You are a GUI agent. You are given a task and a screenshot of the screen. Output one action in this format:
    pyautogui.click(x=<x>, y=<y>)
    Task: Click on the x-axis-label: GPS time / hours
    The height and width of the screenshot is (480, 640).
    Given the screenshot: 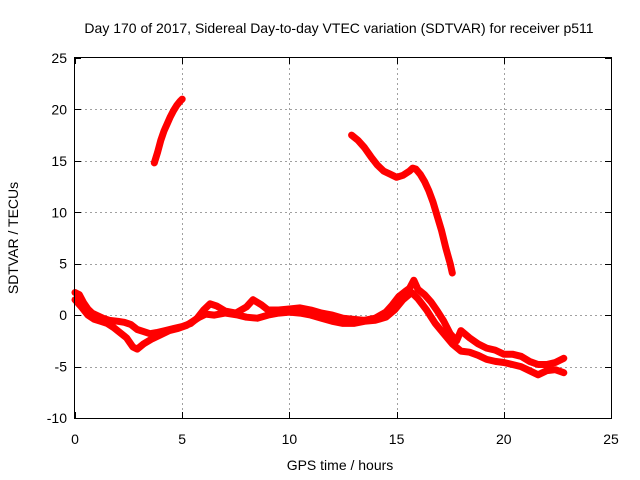 What is the action you would take?
    pyautogui.click(x=340, y=465)
    